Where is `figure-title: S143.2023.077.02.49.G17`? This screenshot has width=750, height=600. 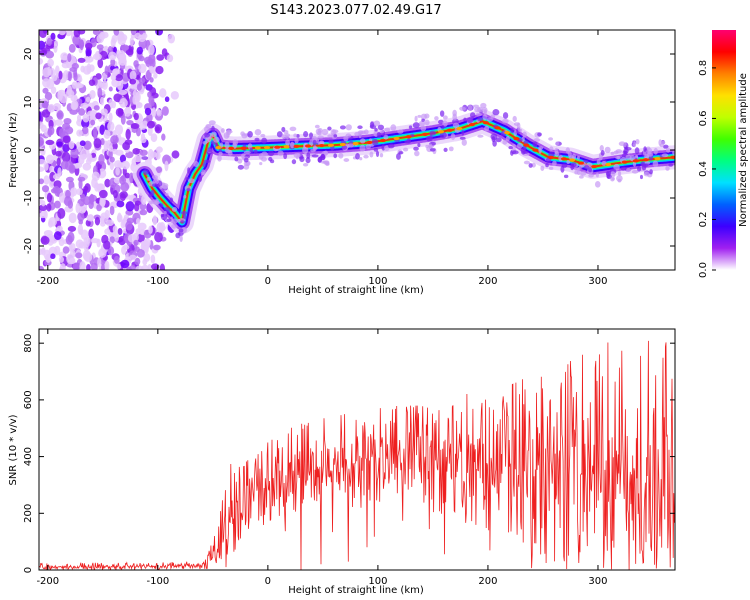 figure-title: S143.2023.077.02.49.G17 is located at coordinates (355, 10).